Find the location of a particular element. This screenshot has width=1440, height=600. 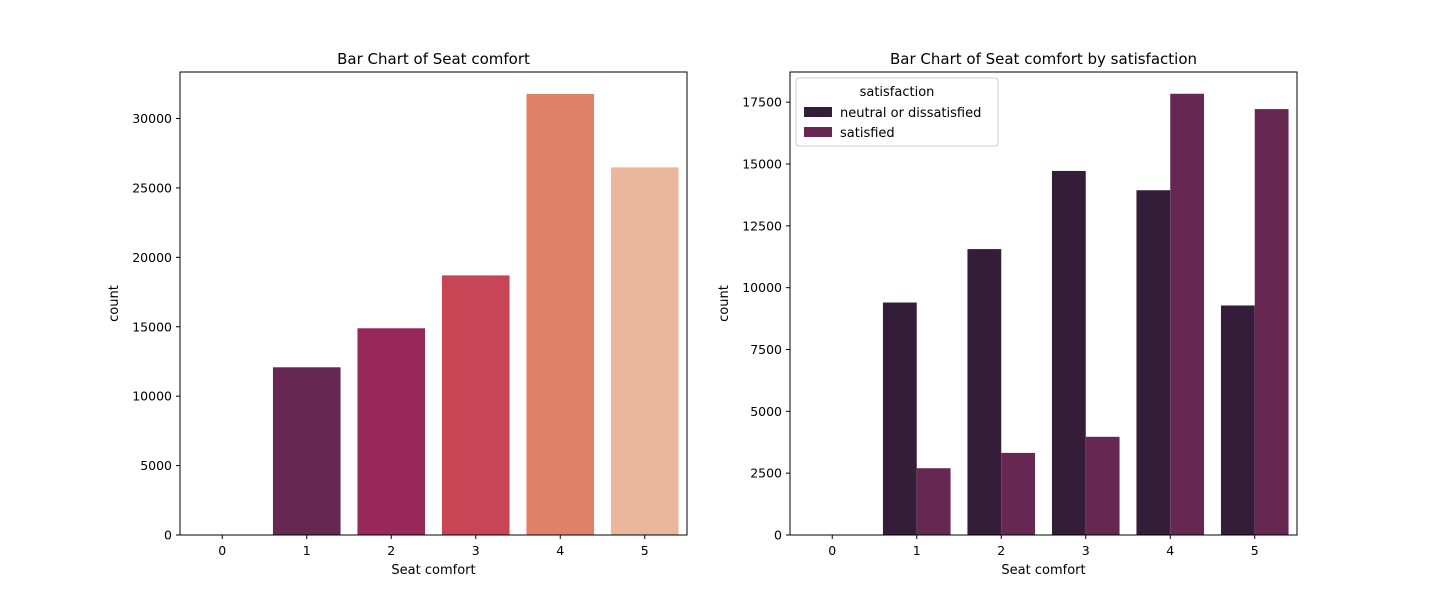

legend-box is located at coordinates (897, 112).